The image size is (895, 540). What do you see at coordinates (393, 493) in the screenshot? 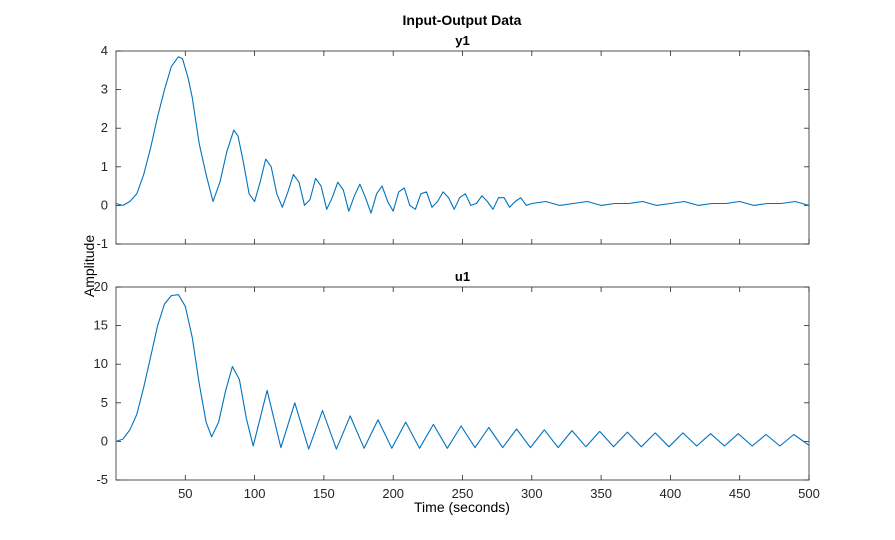
I see `x-tick-label: 200` at bounding box center [393, 493].